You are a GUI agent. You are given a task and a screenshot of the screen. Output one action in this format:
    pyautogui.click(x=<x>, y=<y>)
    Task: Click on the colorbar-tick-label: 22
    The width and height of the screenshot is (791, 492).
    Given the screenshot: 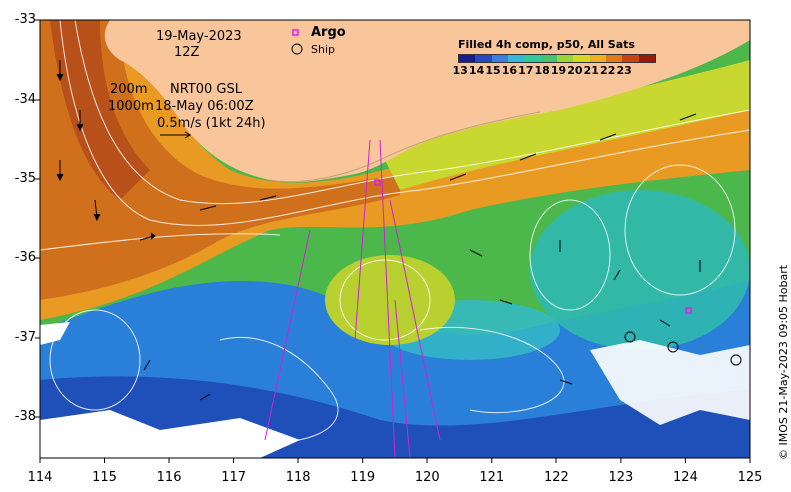 What is the action you would take?
    pyautogui.click(x=608, y=70)
    